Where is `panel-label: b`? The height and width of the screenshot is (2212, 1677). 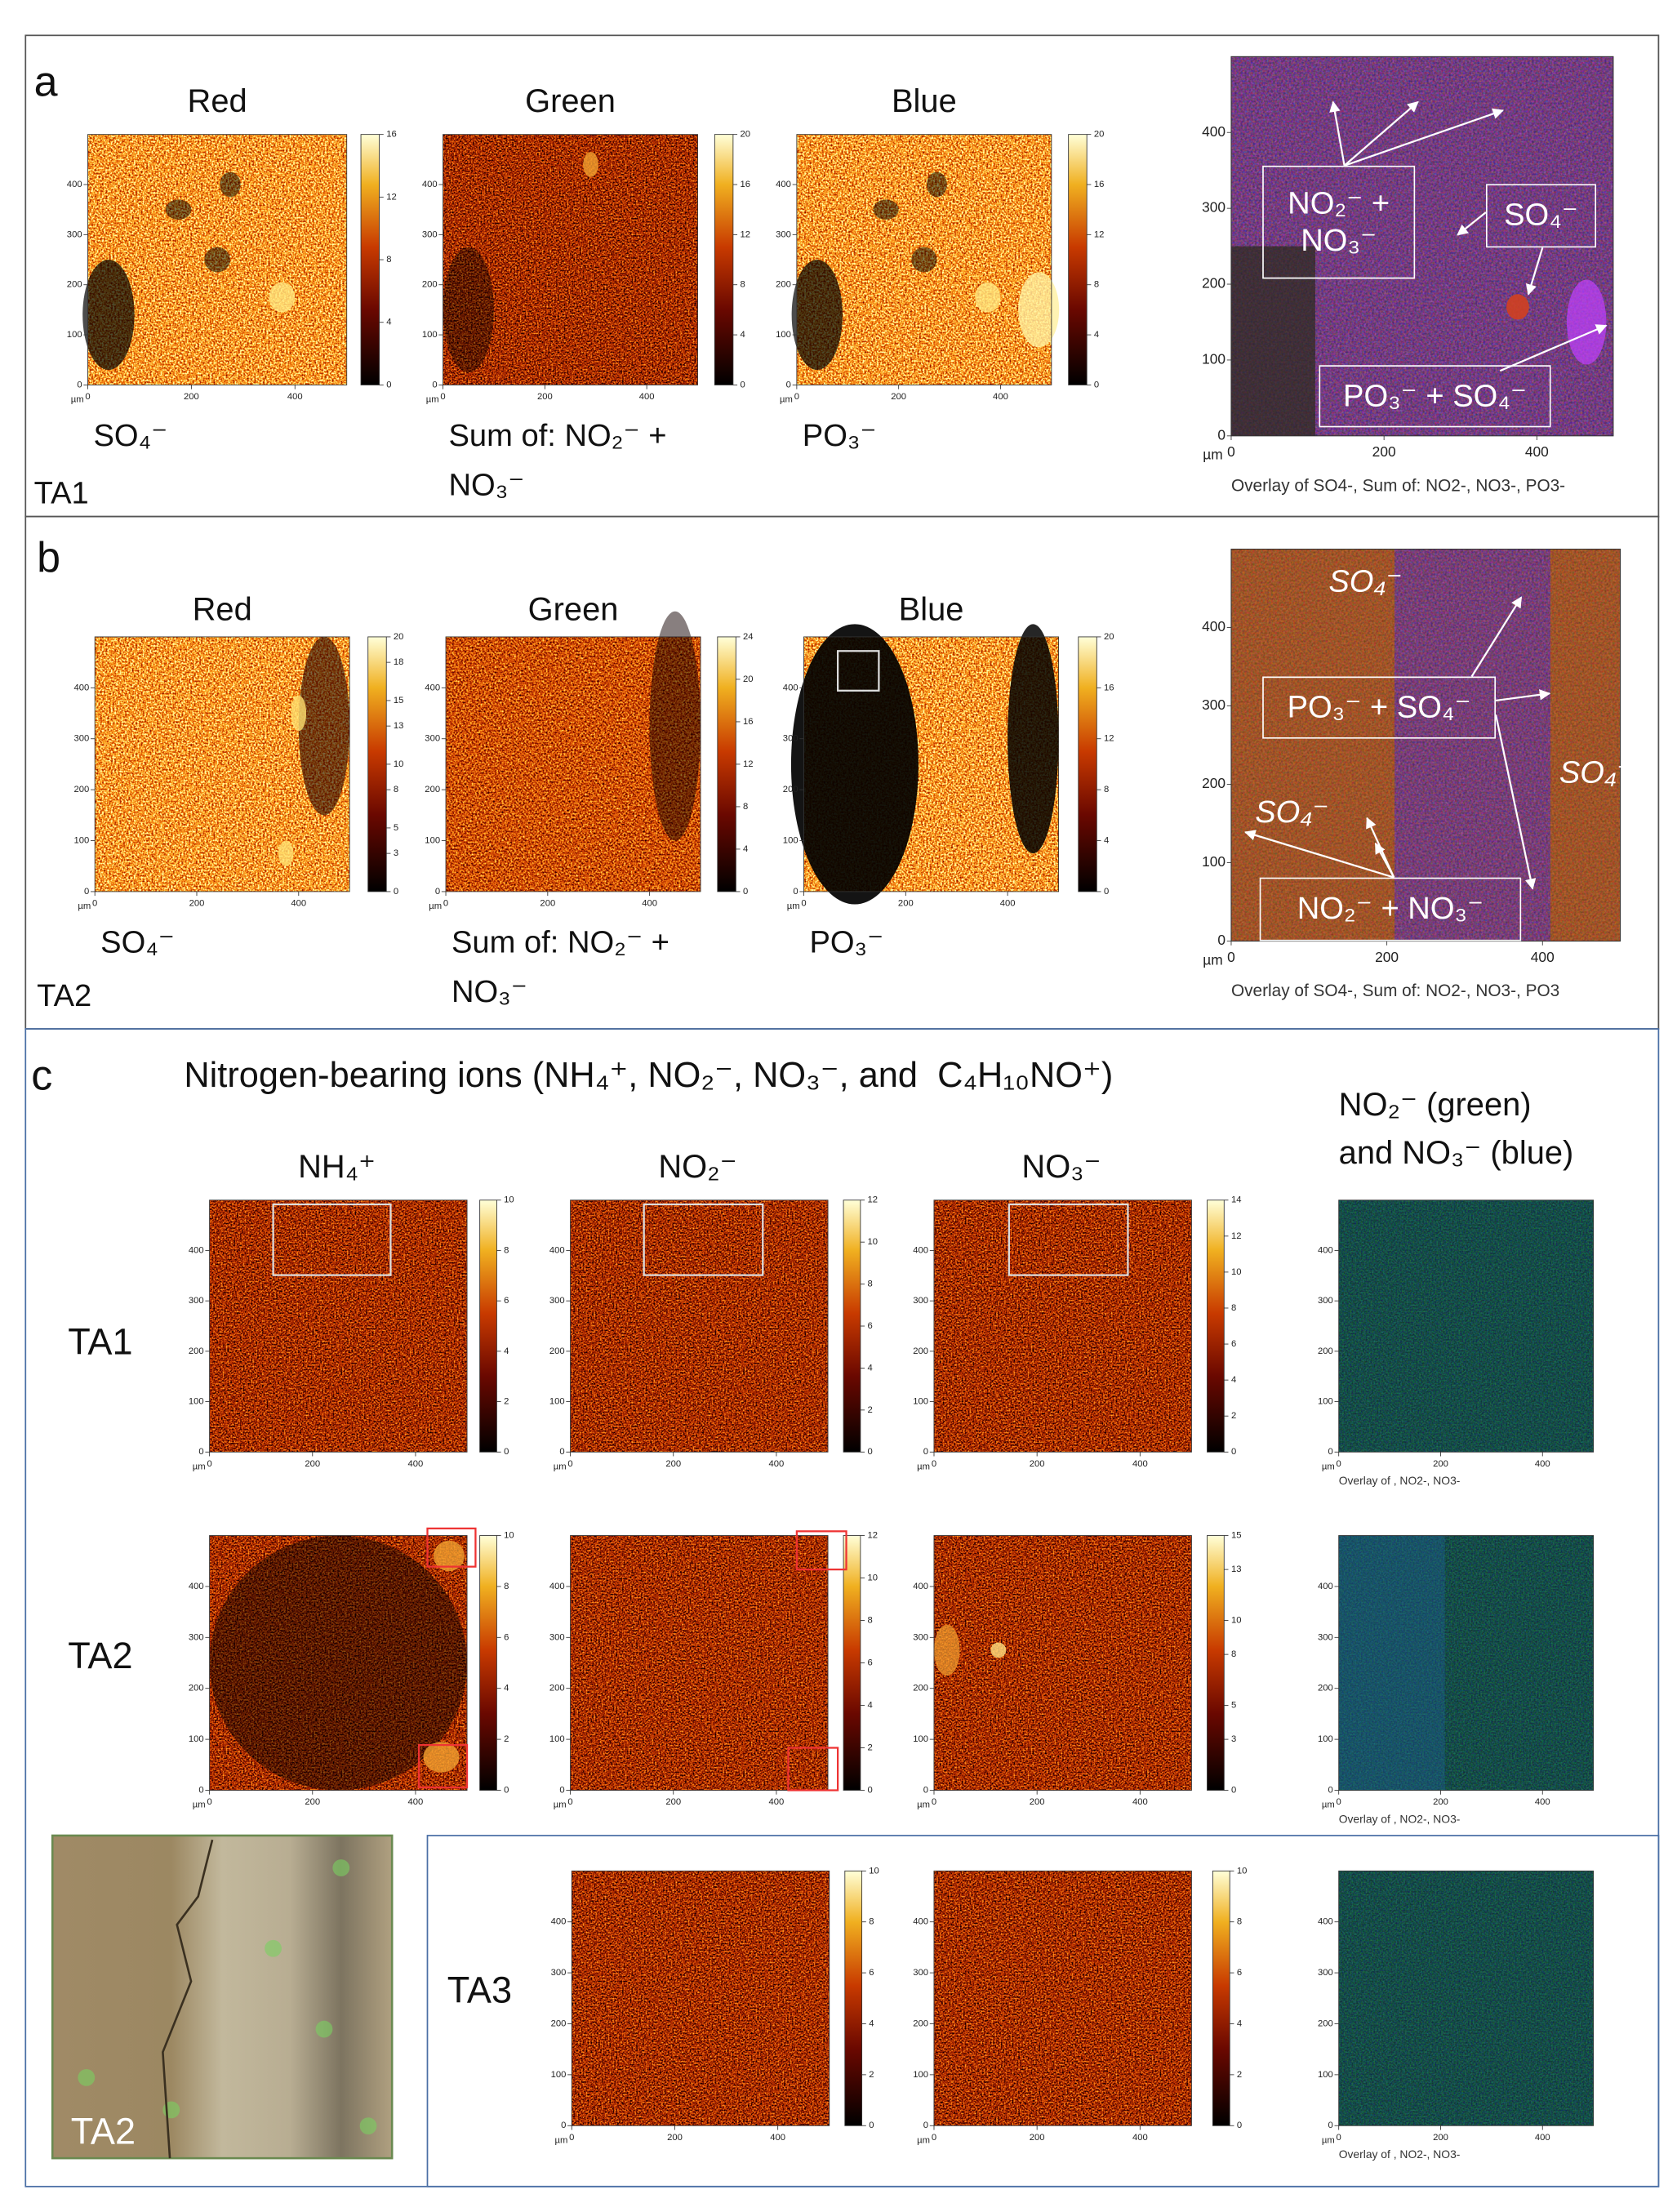
panel-label: b is located at coordinates (48, 557).